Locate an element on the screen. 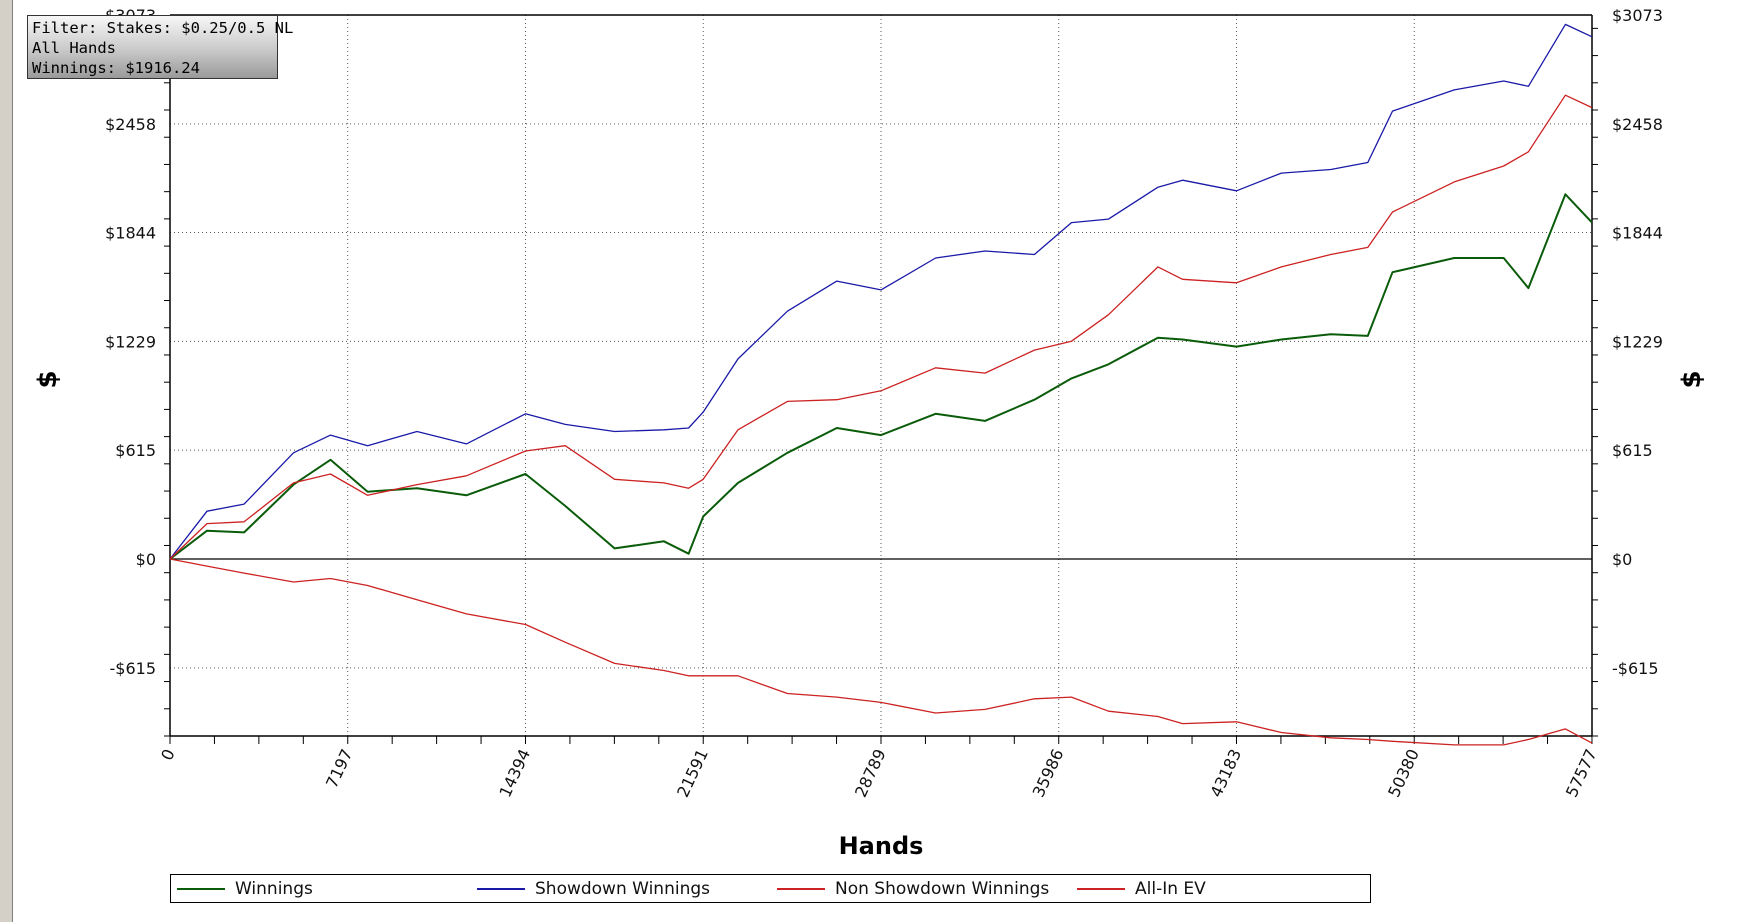  legend-item-showdown: Showdown Winnings is located at coordinates (593, 888).